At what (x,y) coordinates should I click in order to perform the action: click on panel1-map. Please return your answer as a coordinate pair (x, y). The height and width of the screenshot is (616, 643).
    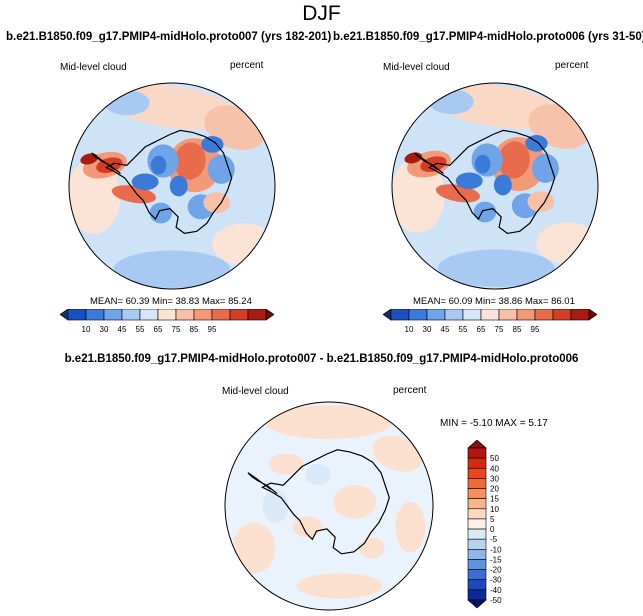
    Looking at the image, I should click on (172, 186).